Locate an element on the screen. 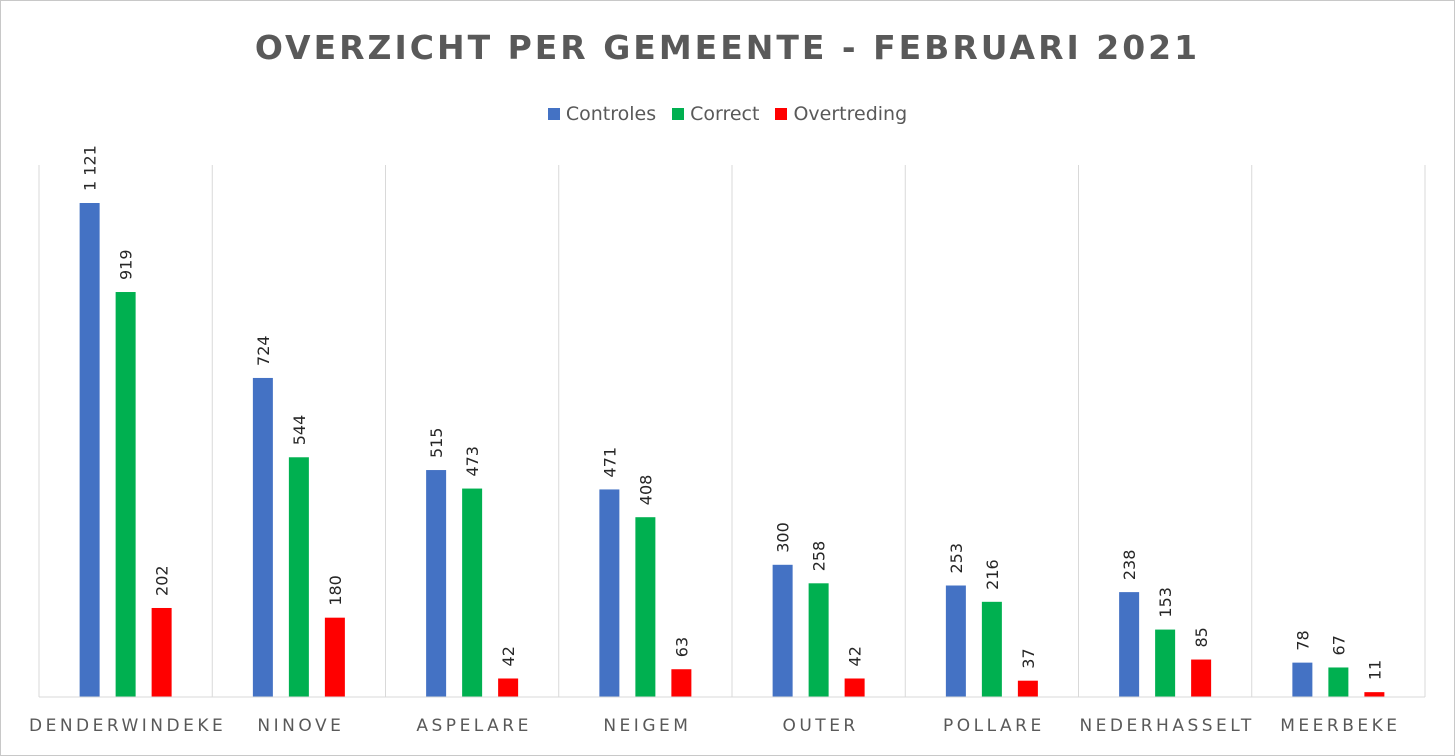 Image resolution: width=1455 pixels, height=756 pixels. bar-correct-ninove is located at coordinates (298, 577).